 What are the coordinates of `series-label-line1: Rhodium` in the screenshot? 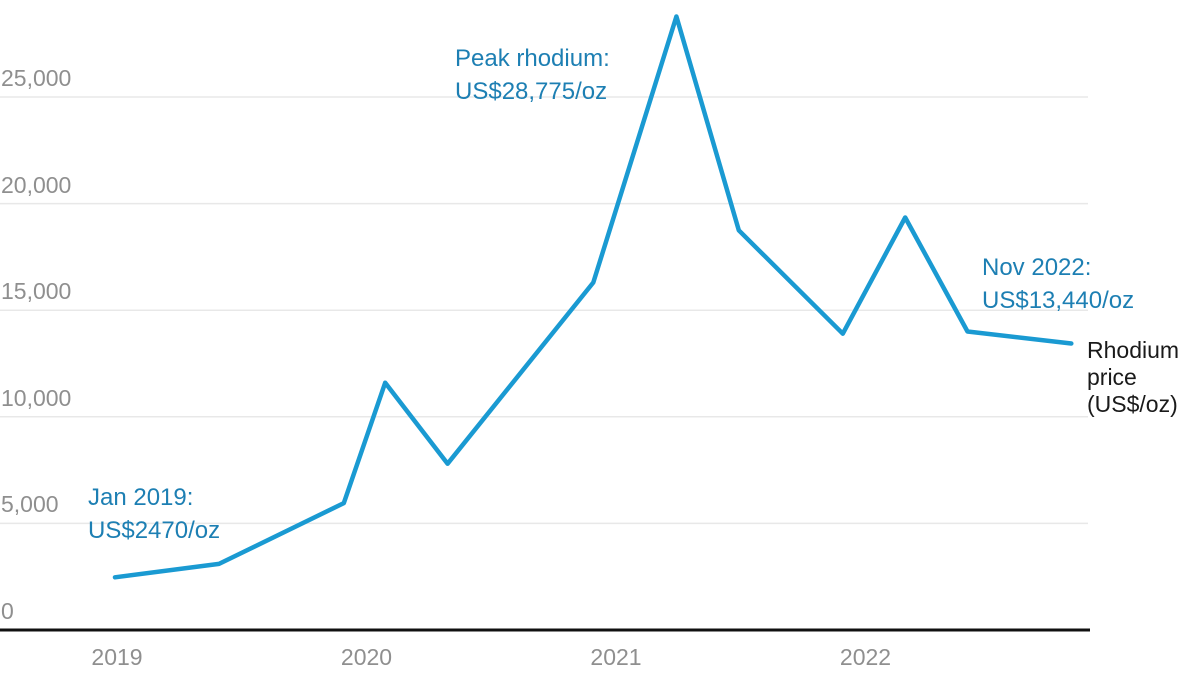 It's located at (1133, 350).